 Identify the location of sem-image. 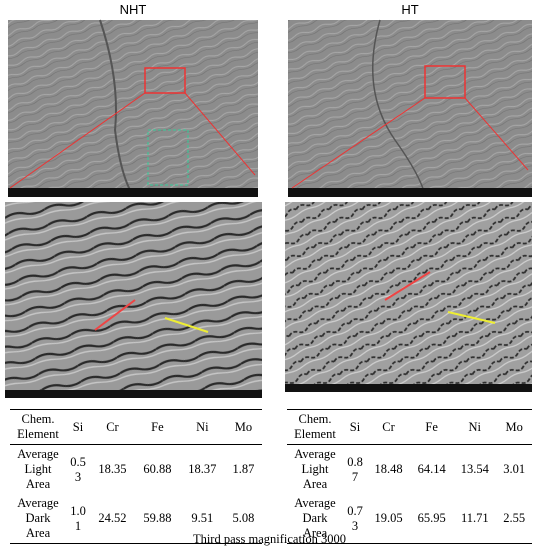
(410, 108).